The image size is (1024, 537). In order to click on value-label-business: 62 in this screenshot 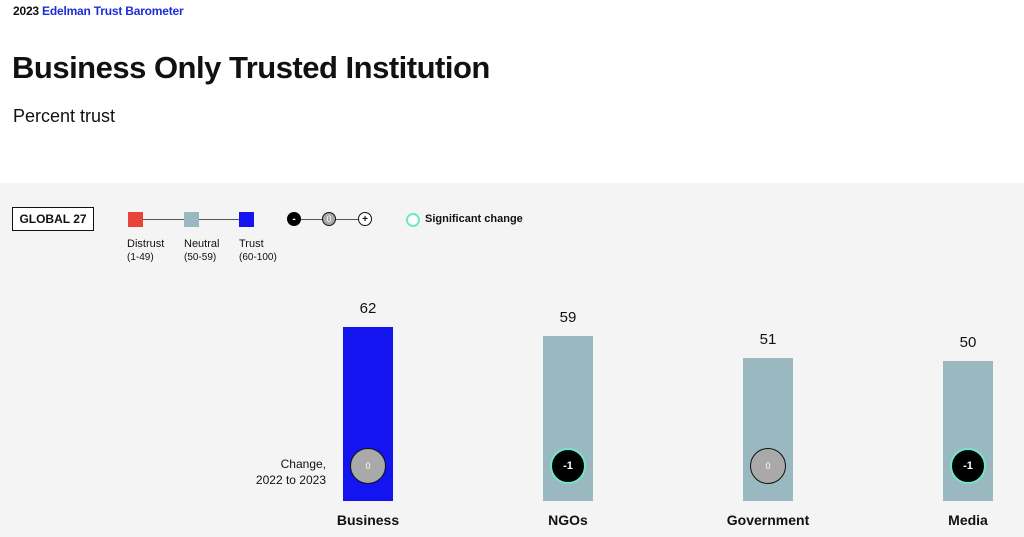, I will do `click(368, 309)`.